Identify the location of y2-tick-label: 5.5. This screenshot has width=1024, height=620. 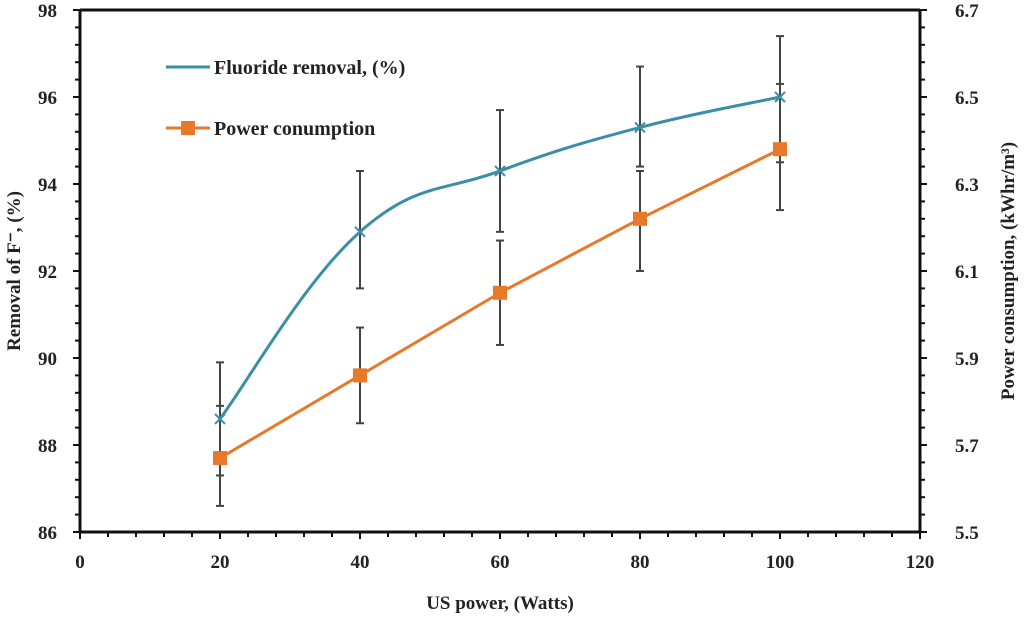
(967, 533).